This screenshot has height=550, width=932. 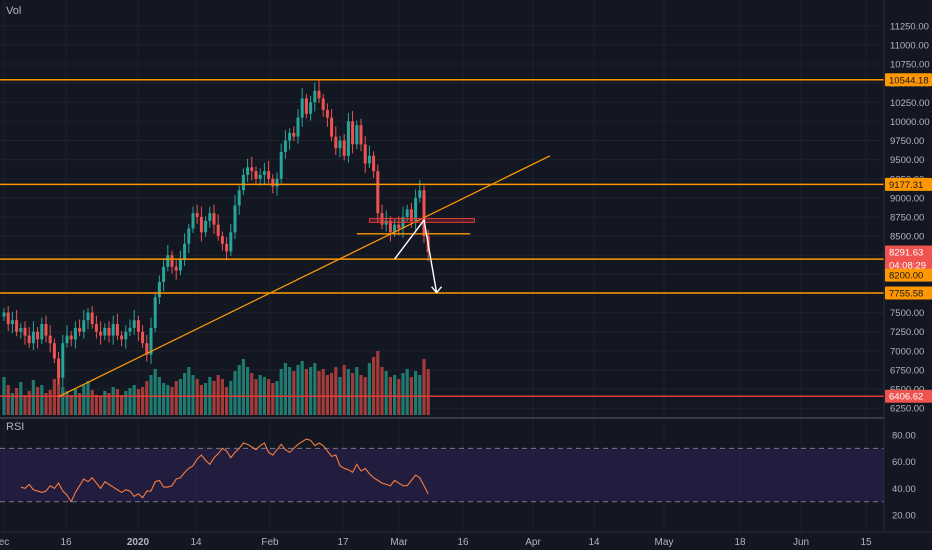 I want to click on price-tick-label: 10000.00, so click(x=910, y=122).